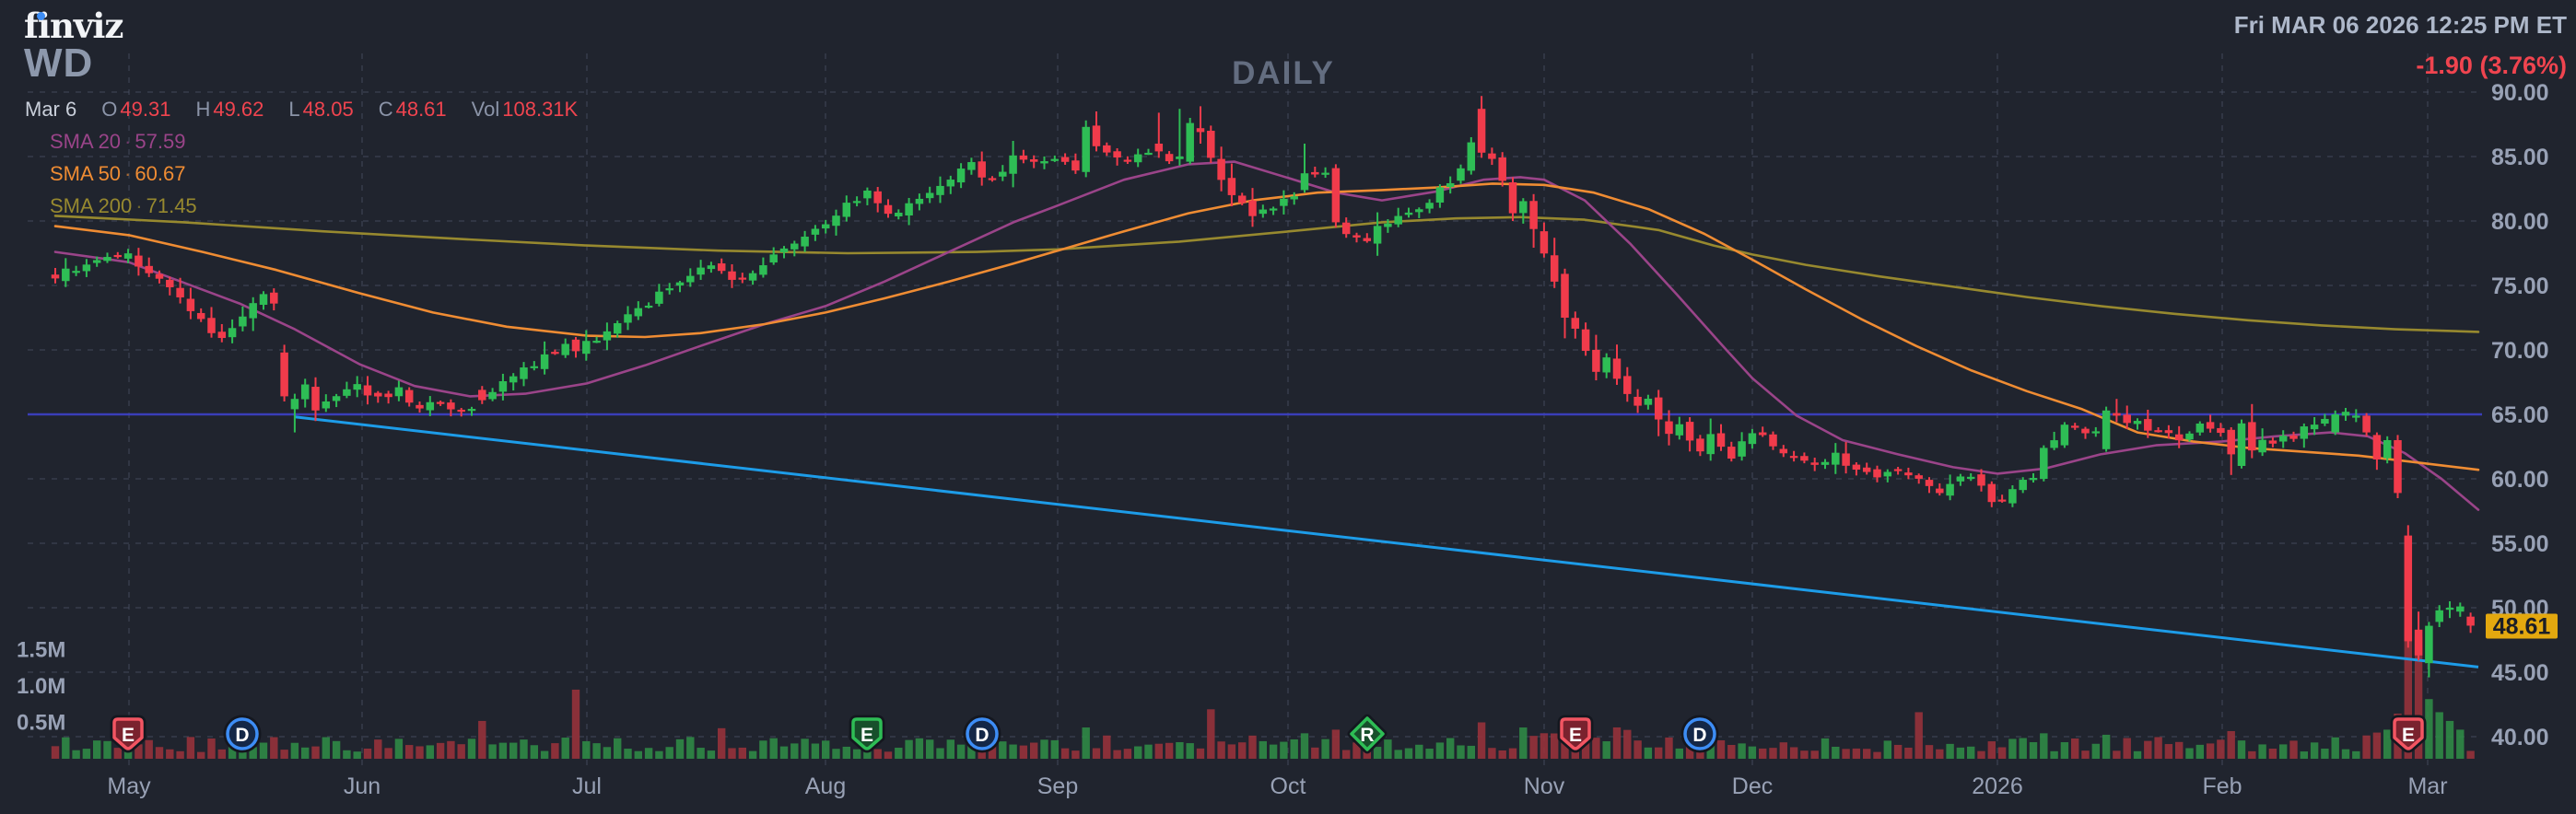 The height and width of the screenshot is (814, 2576). I want to click on event-marker-r: R, so click(1367, 734).